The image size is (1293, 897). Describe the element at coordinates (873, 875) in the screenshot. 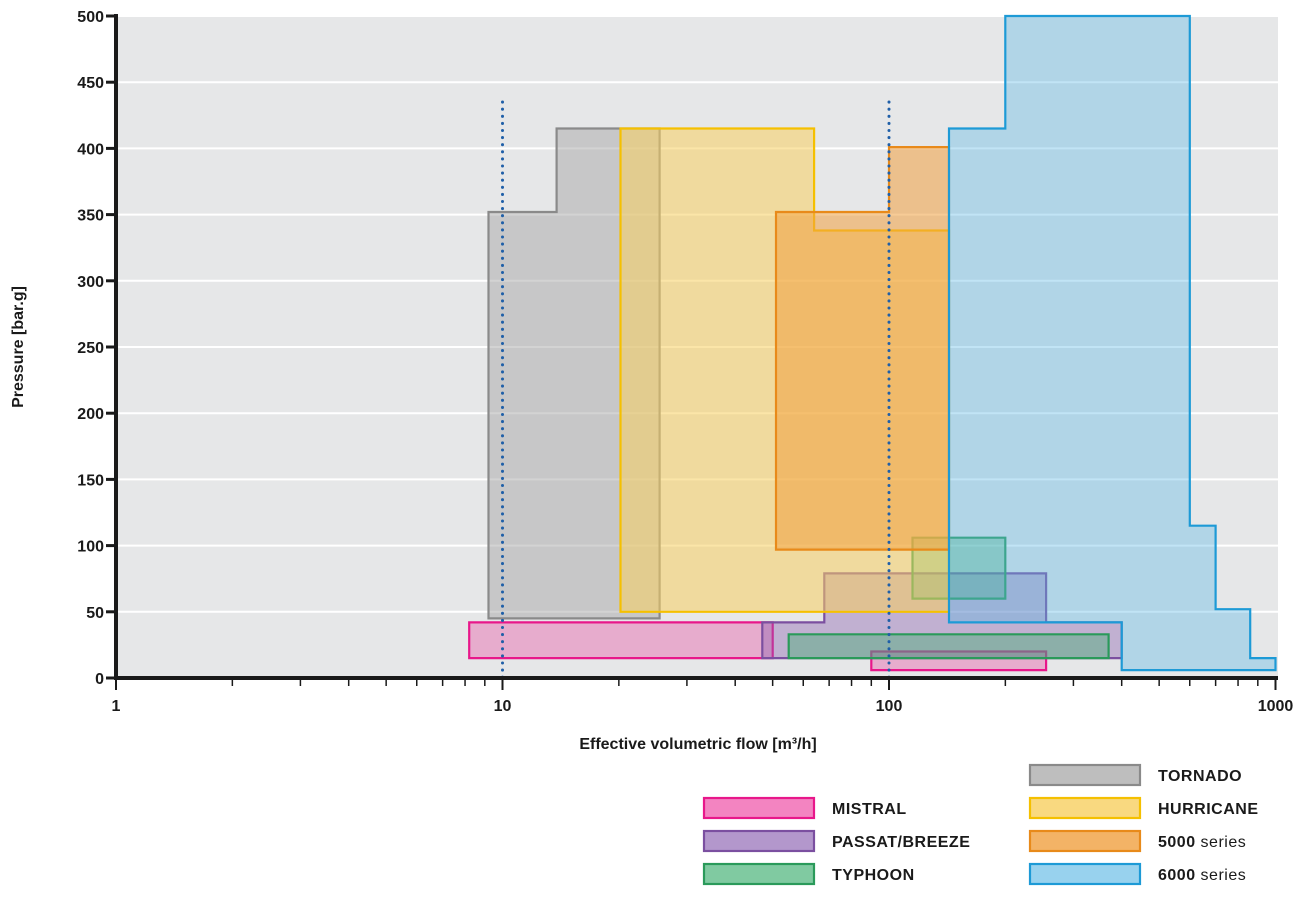

I see `legend-label-typhoon: TYPHOON` at that location.